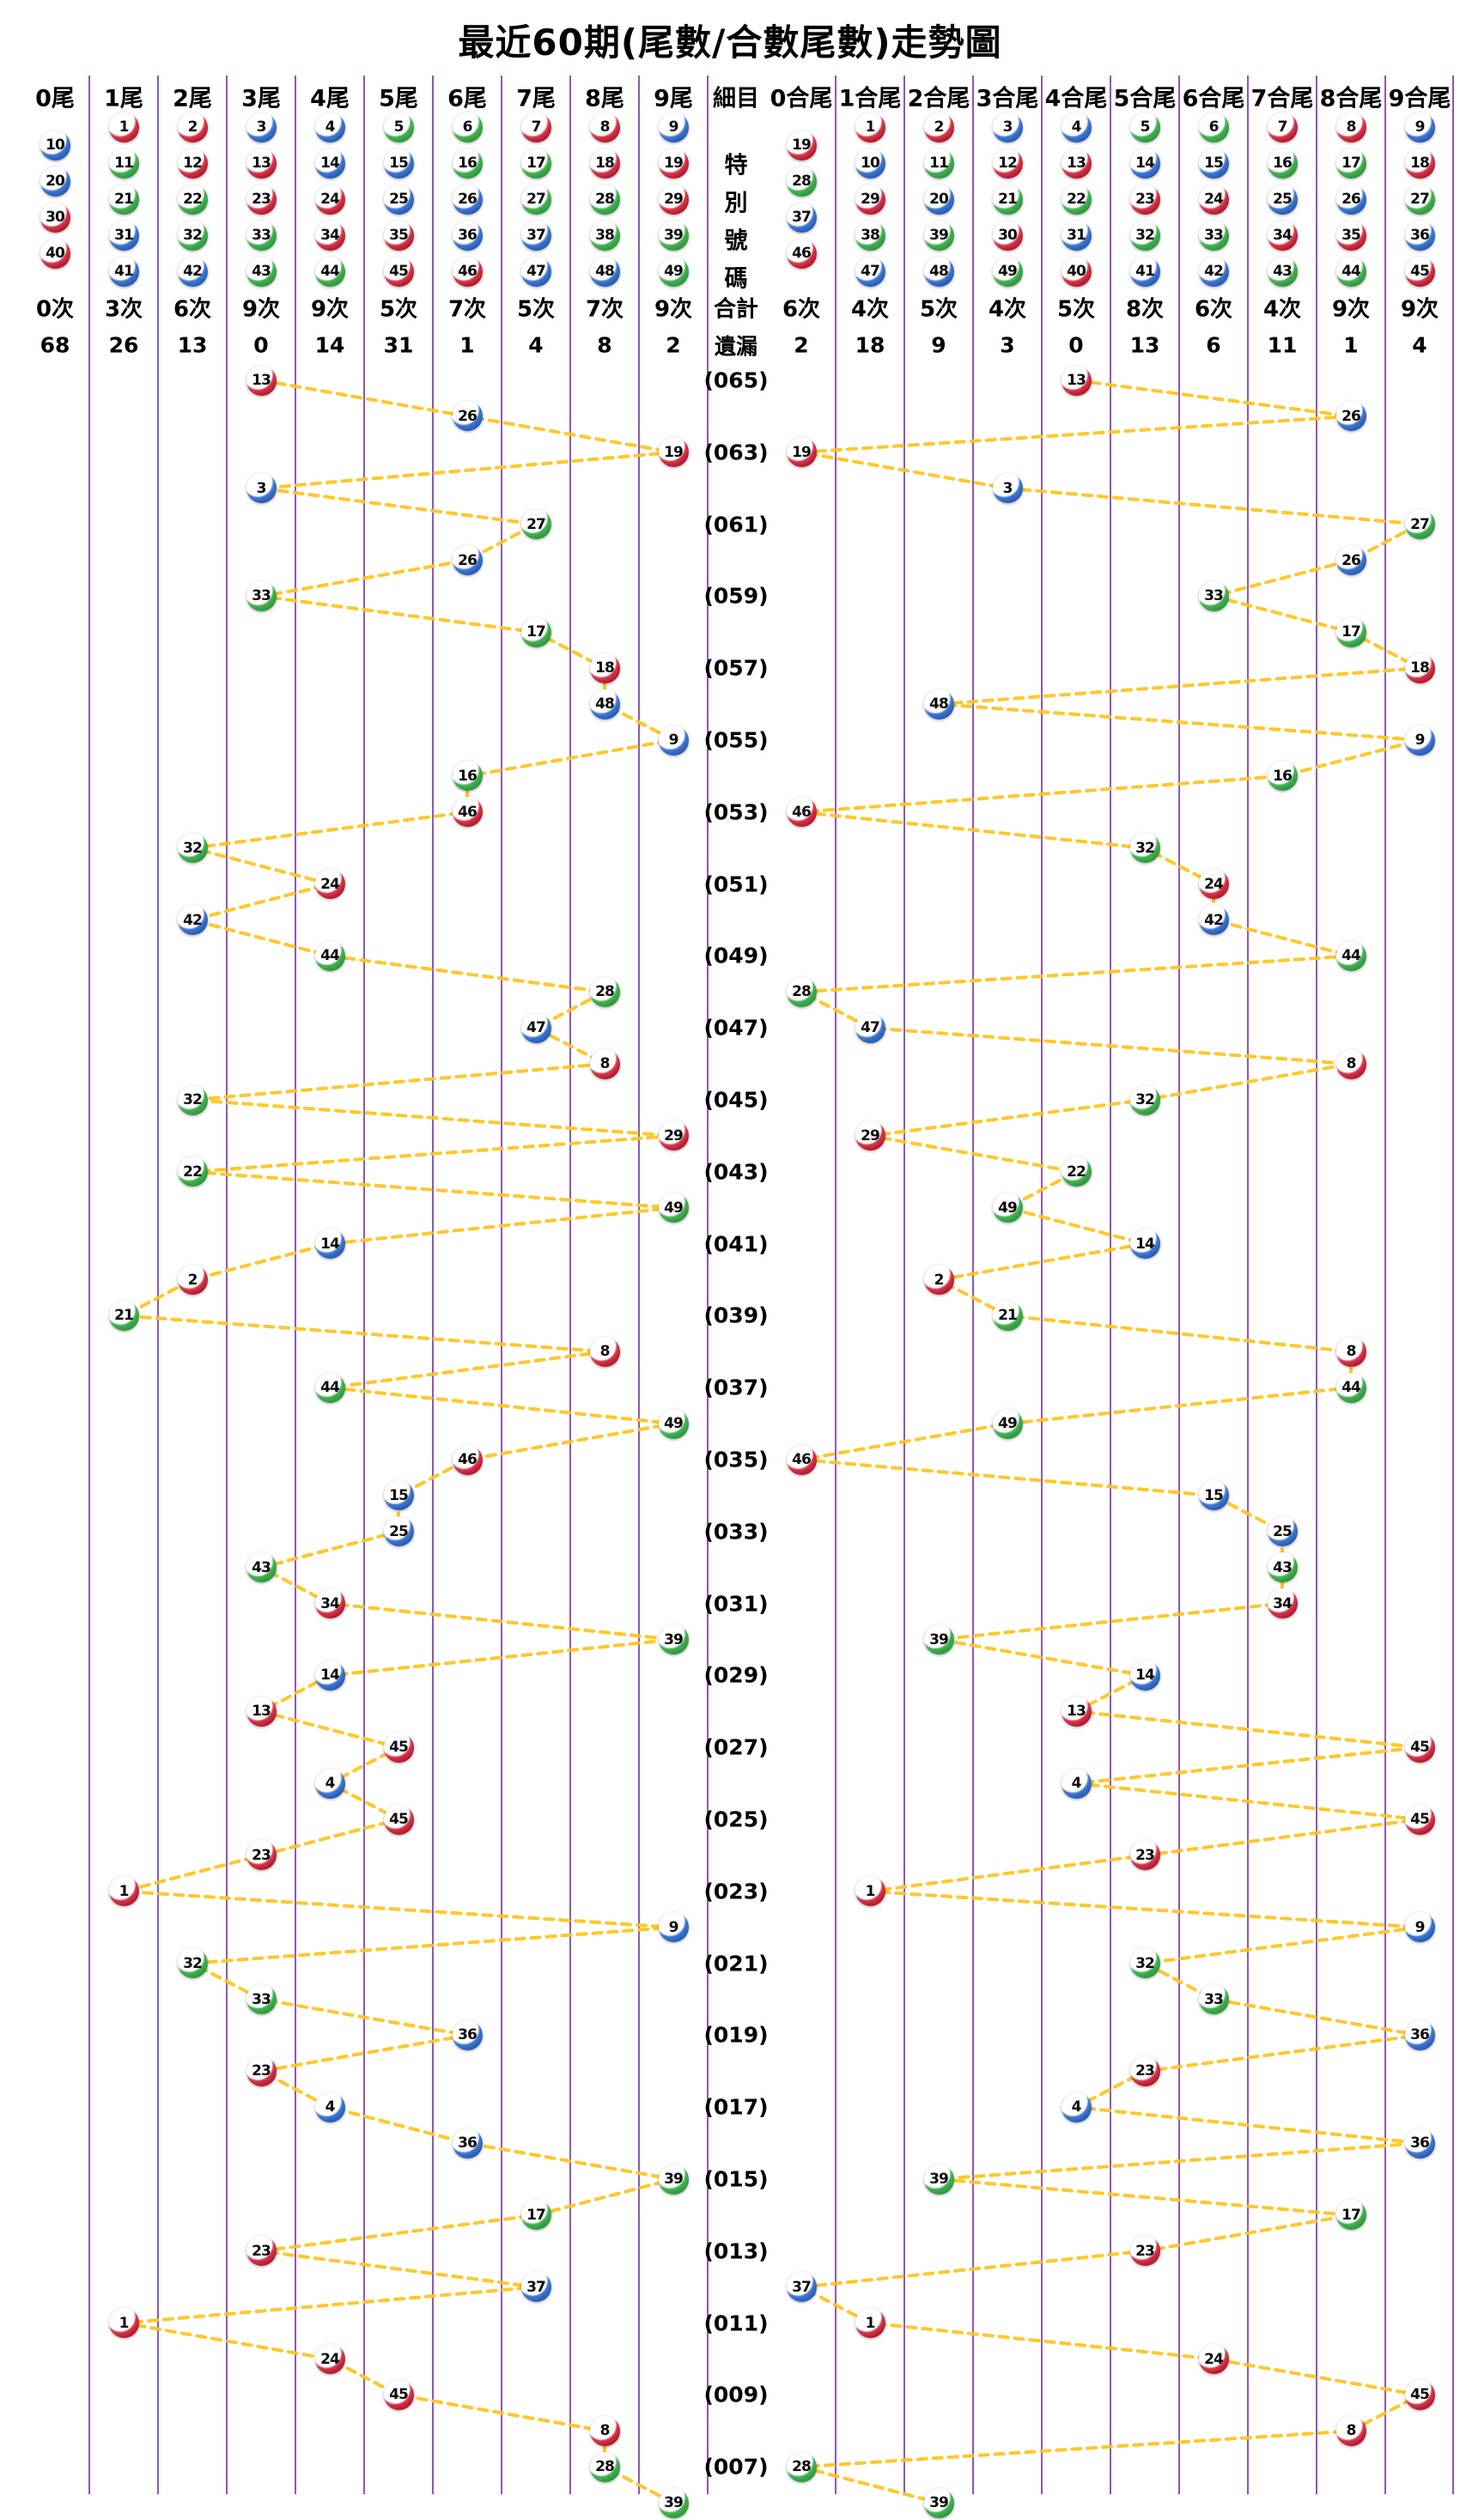 The image size is (1460, 2520). I want to click on chart-ball-sum-p39: 21, so click(1007, 1315).